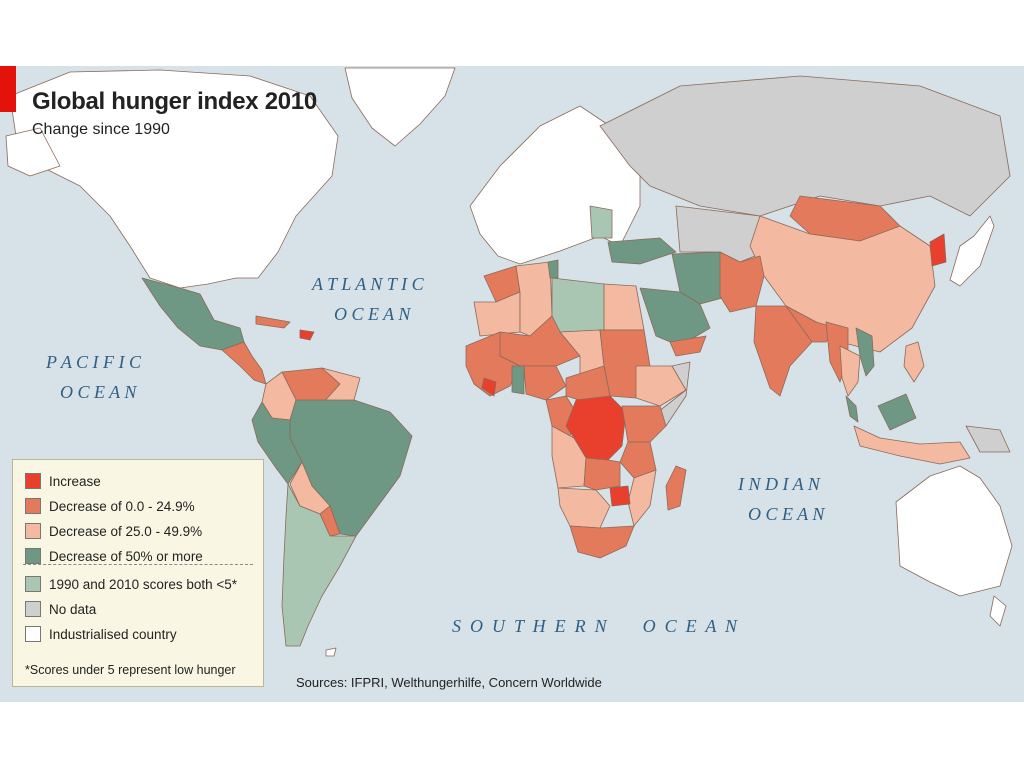 Image resolution: width=1024 pixels, height=768 pixels. What do you see at coordinates (101, 129) in the screenshot?
I see `map-subtitle: Change since 1990` at bounding box center [101, 129].